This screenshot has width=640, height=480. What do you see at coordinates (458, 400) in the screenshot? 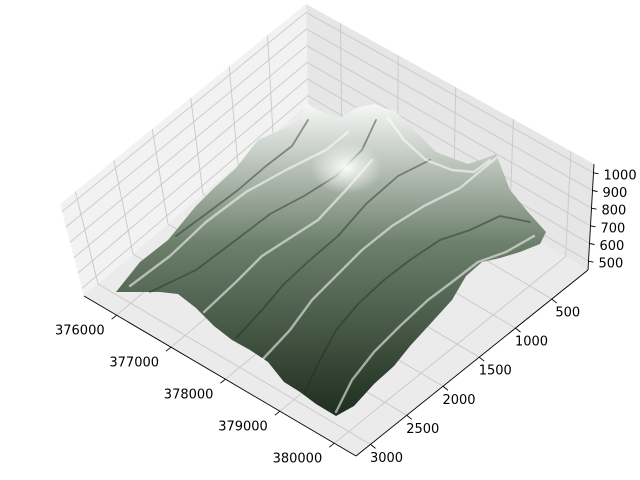
I see `y-tick-label: 2000` at bounding box center [458, 400].